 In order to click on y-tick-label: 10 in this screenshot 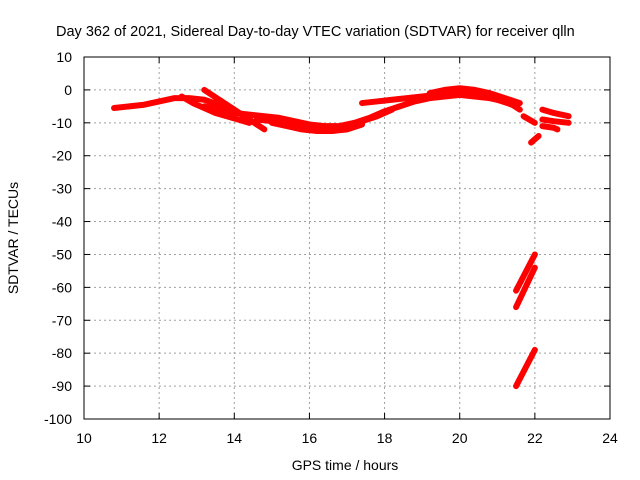, I will do `click(64, 57)`.